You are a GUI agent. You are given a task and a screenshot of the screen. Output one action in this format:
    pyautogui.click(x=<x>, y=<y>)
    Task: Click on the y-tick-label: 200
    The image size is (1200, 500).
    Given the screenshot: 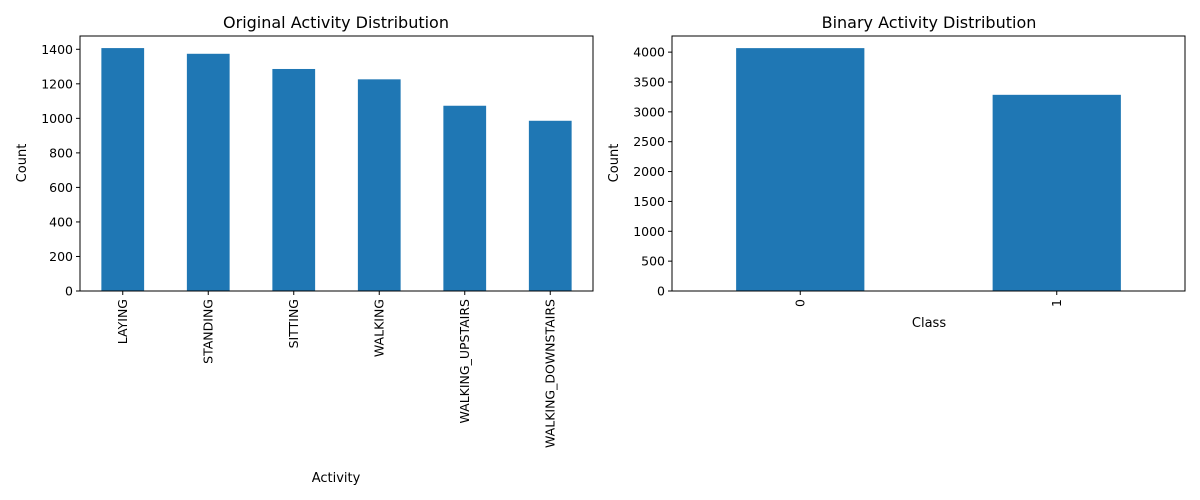 What is the action you would take?
    pyautogui.click(x=61, y=256)
    